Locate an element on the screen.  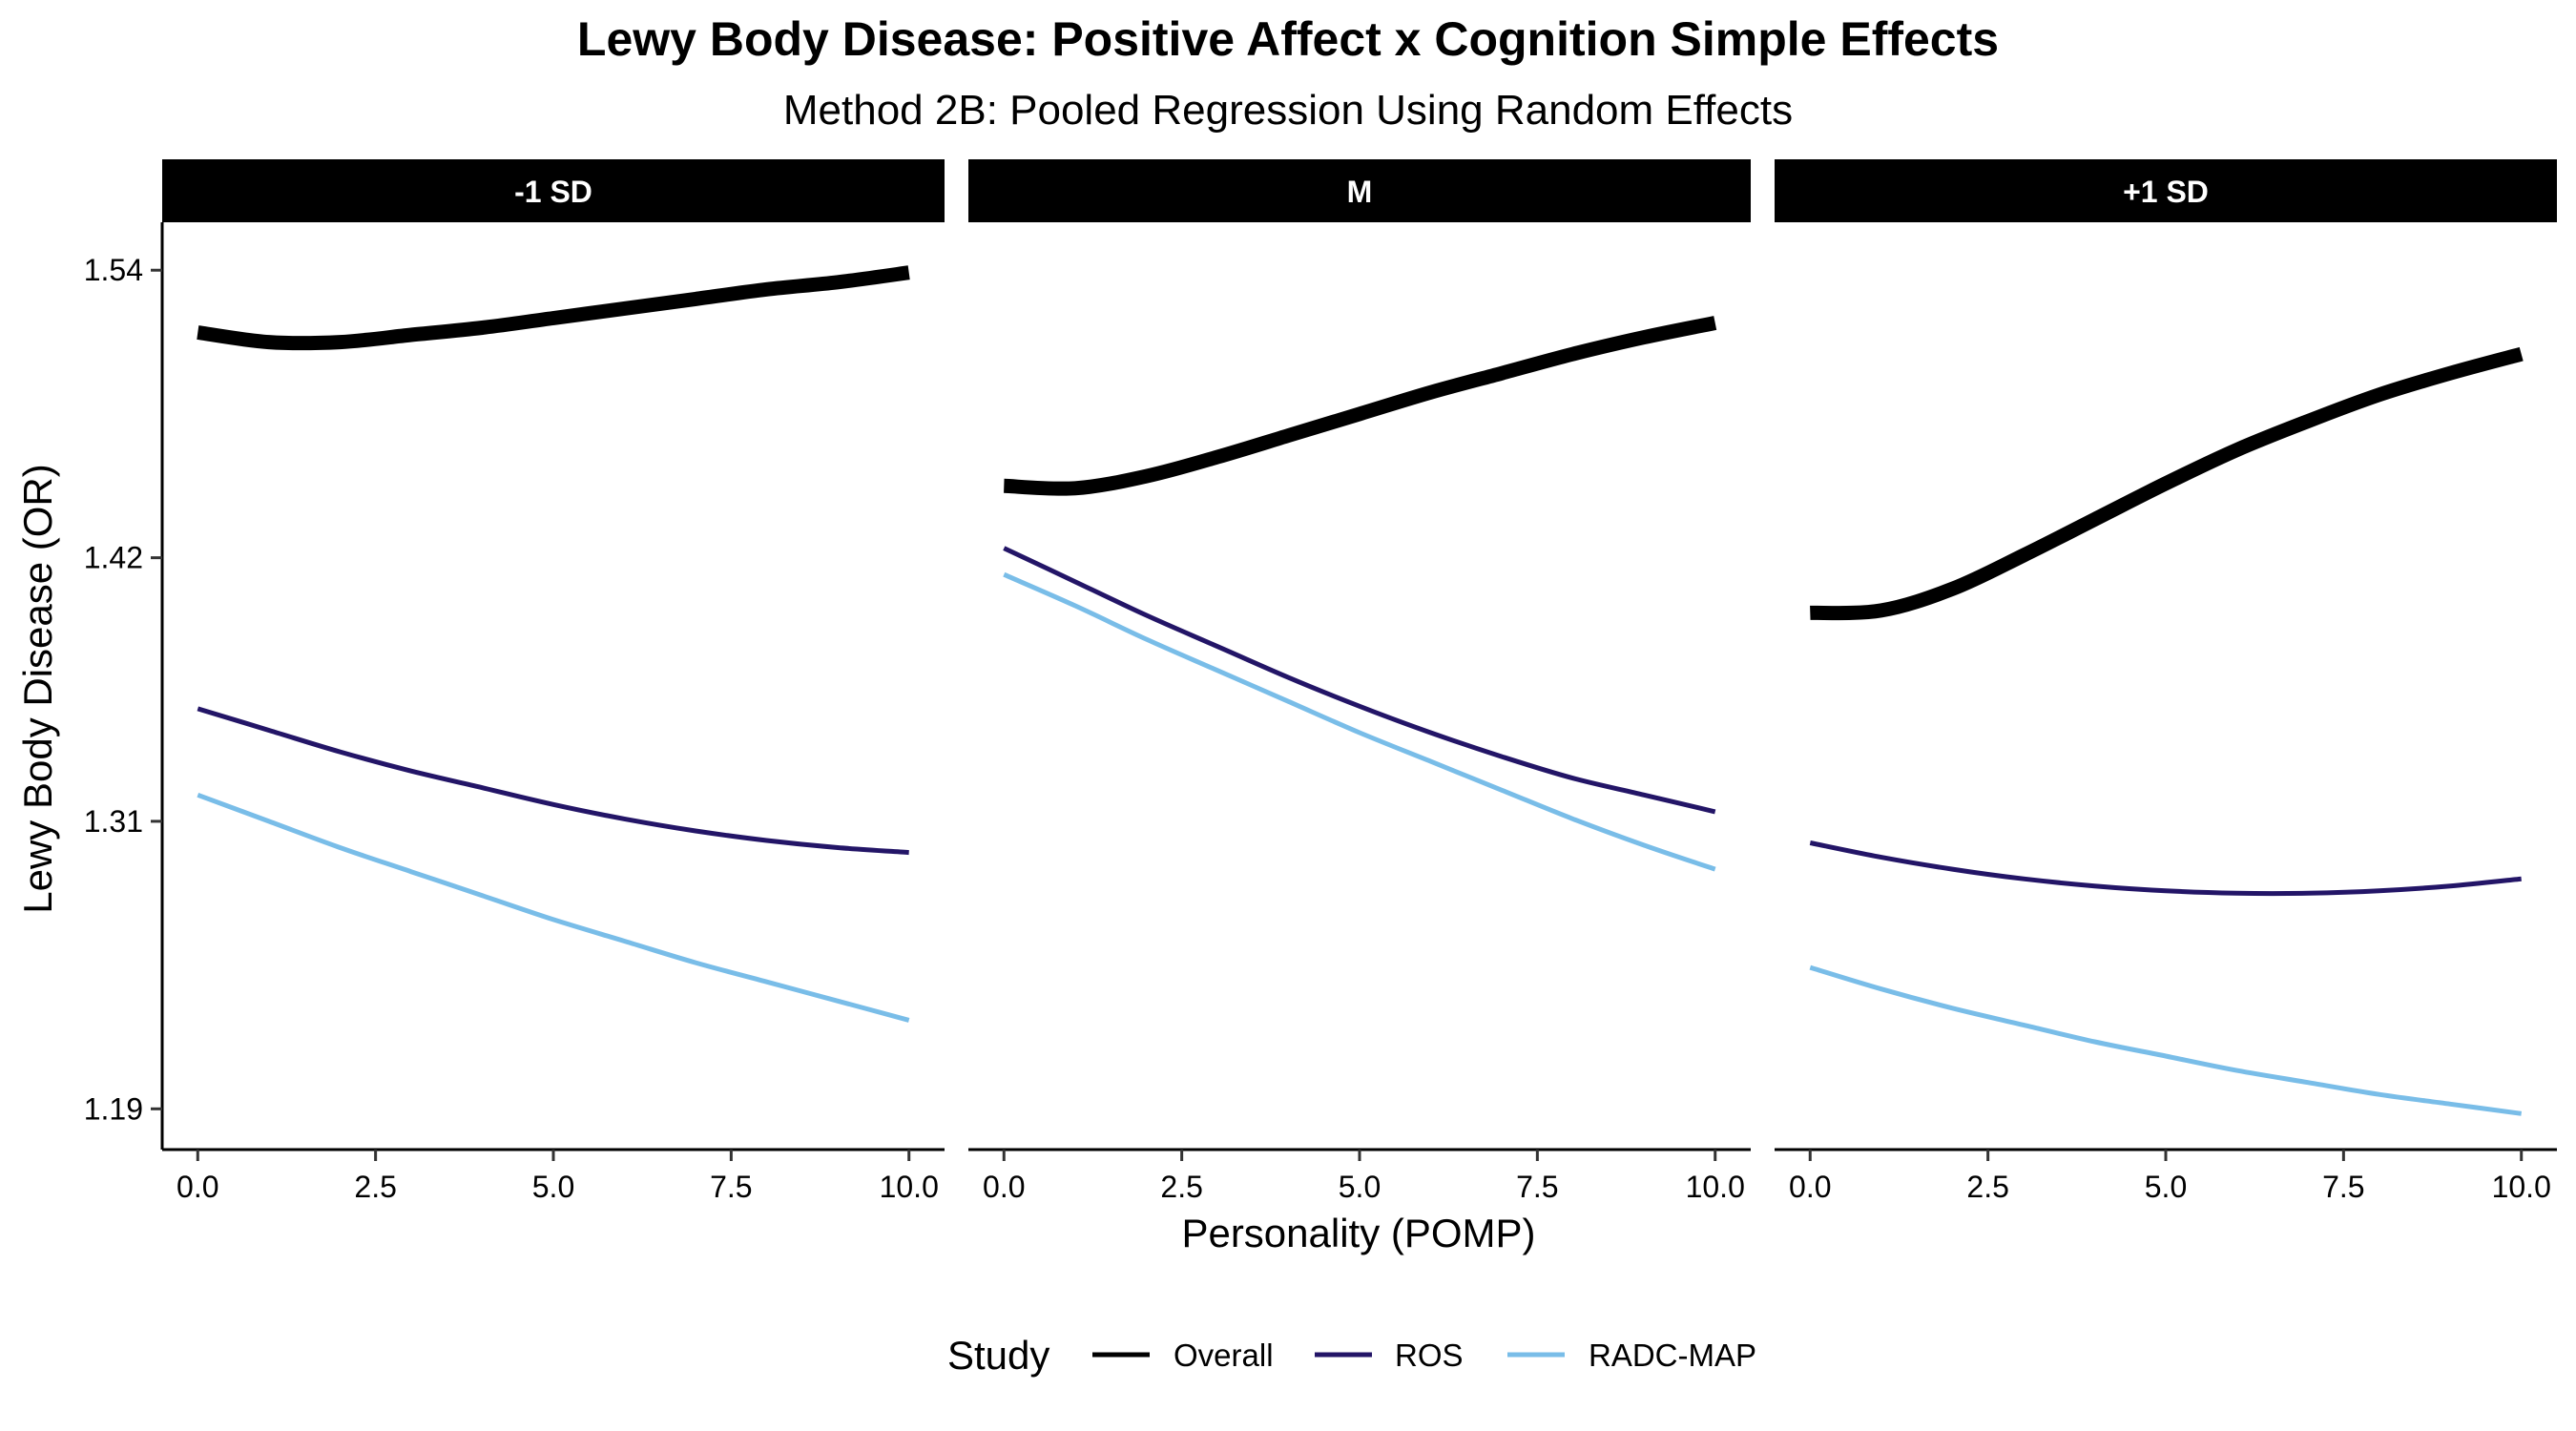
y-tick-label: 1.19 is located at coordinates (113, 1108).